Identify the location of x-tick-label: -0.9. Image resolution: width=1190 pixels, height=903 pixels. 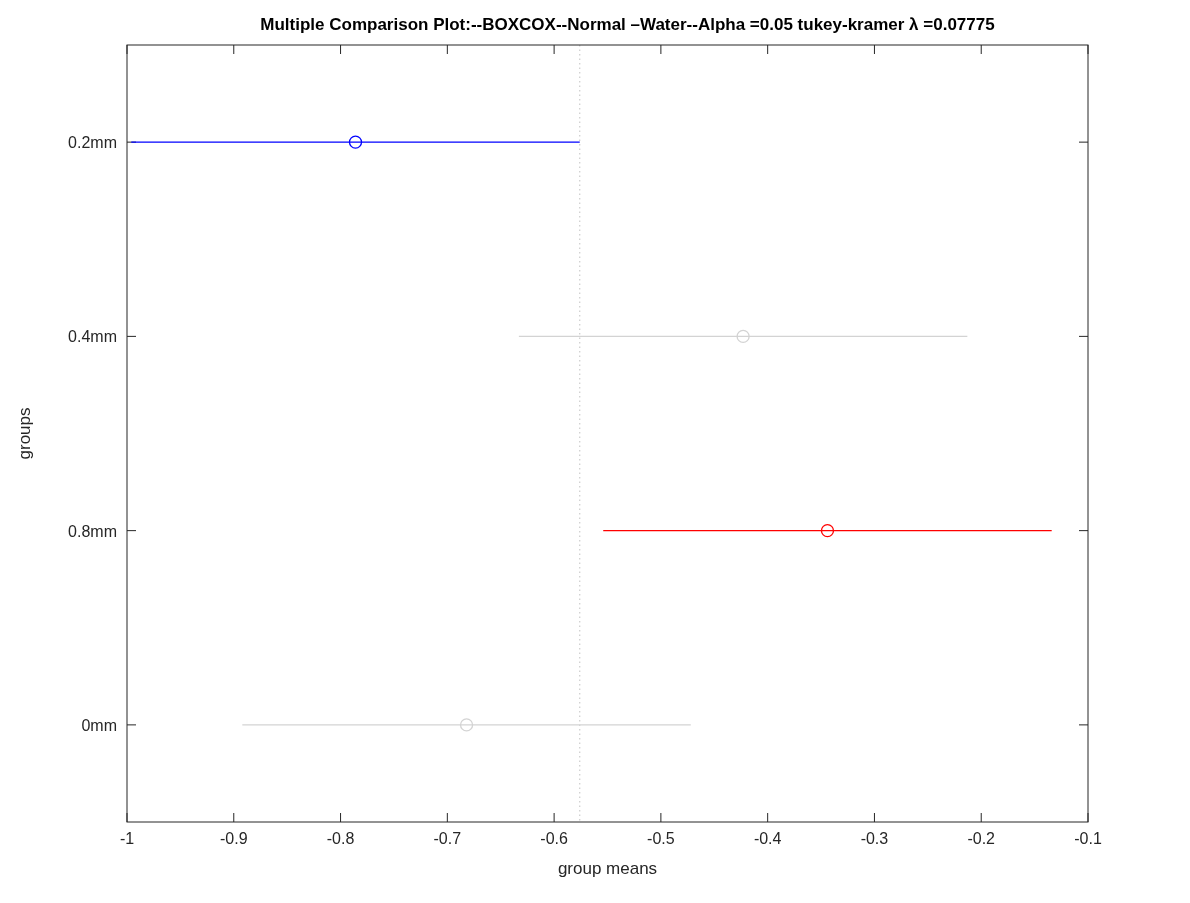
(233, 838).